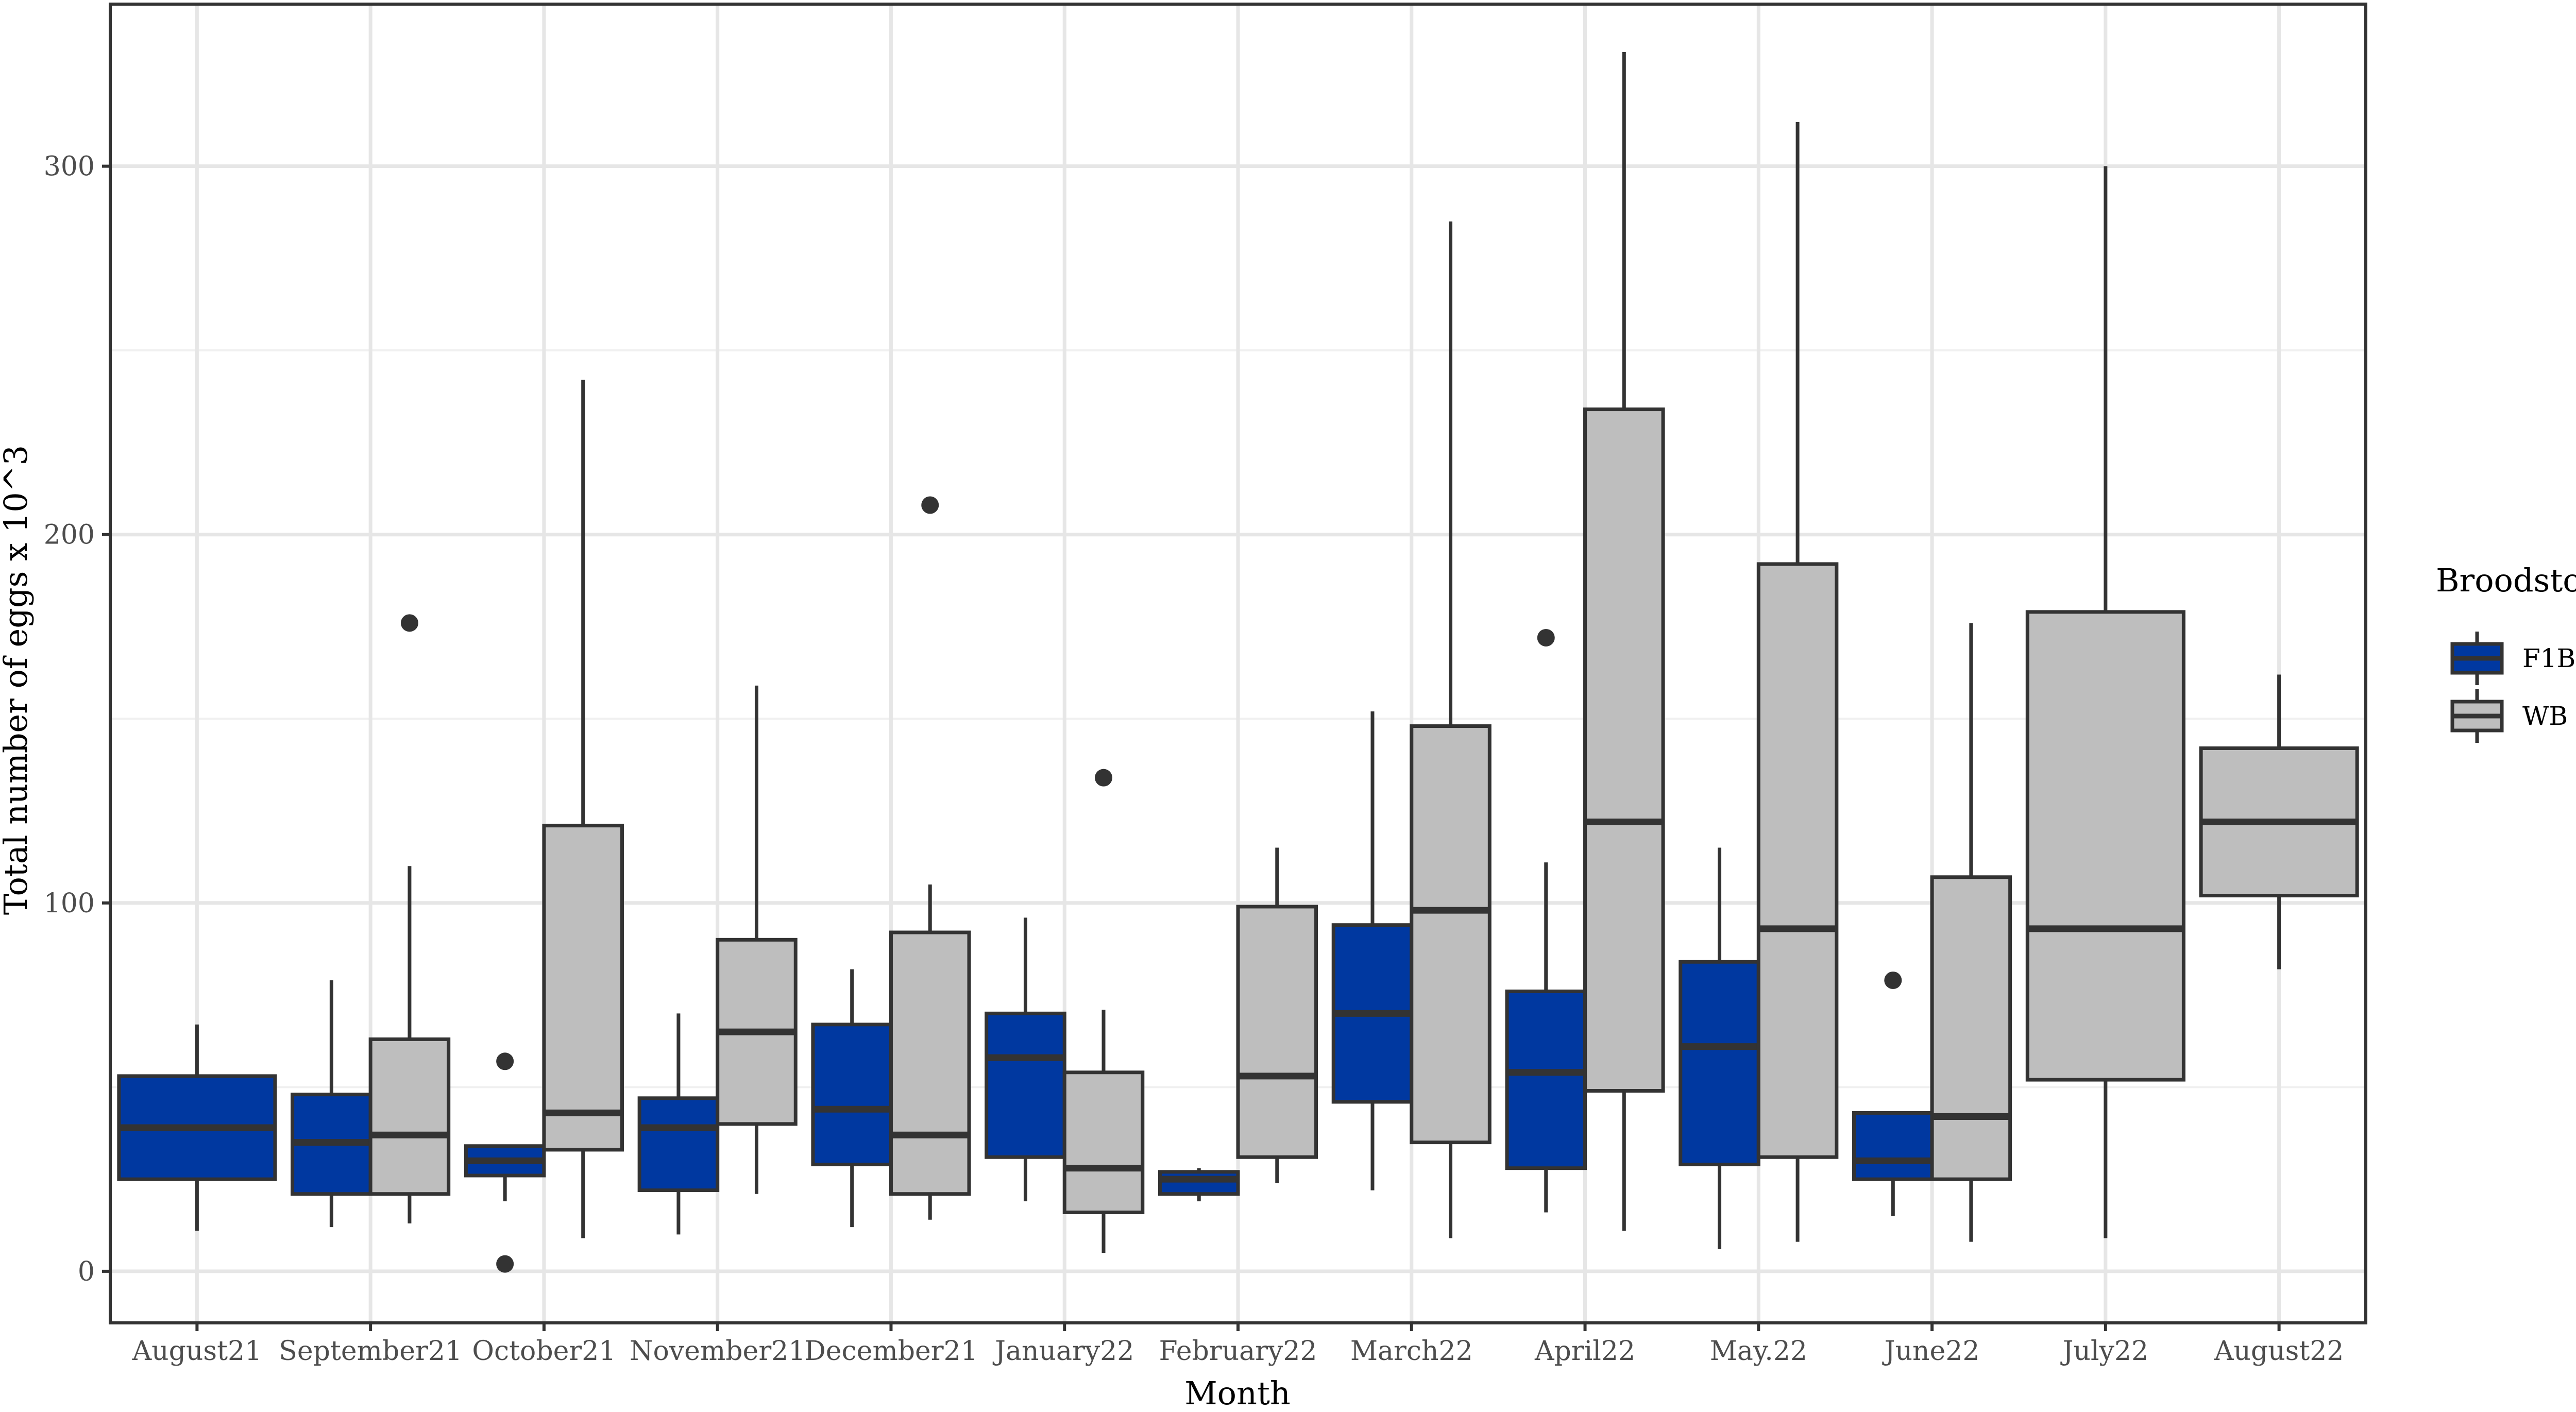 The height and width of the screenshot is (1412, 2576). Describe the element at coordinates (2506, 653) in the screenshot. I see `legend: Broodstock F1B WB` at that location.